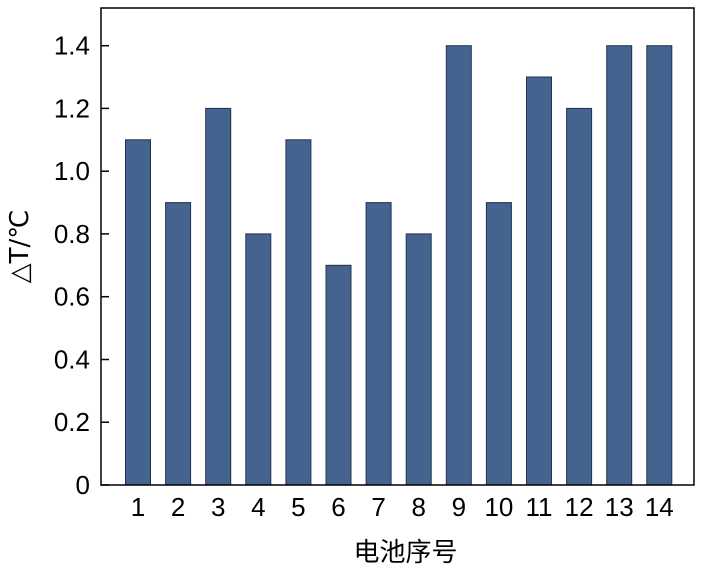  I want to click on y-tick-label-0: 0, so click(83, 485).